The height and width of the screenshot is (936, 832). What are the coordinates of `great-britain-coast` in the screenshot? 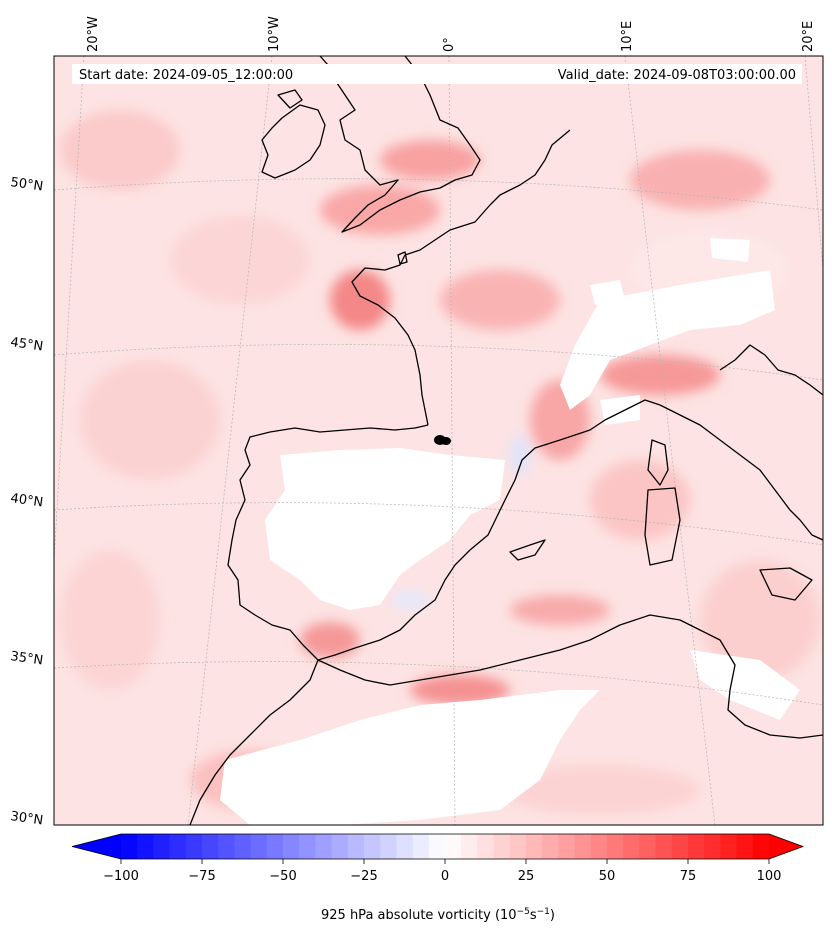 It's located at (400, 144).